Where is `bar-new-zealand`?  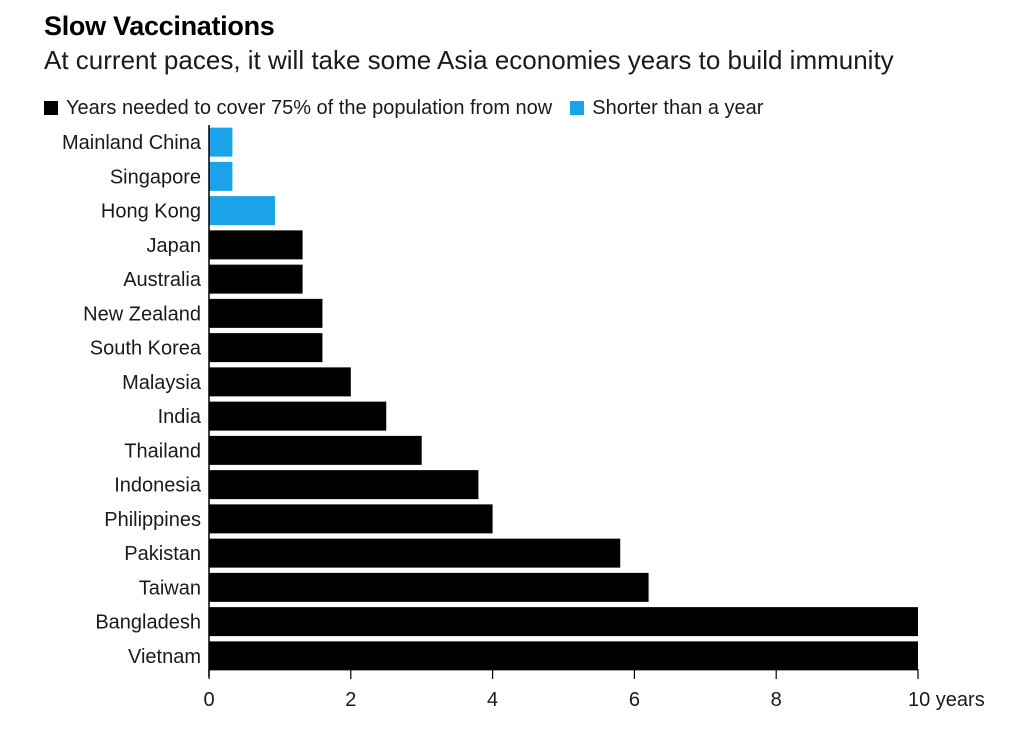
bar-new-zealand is located at coordinates (266, 313).